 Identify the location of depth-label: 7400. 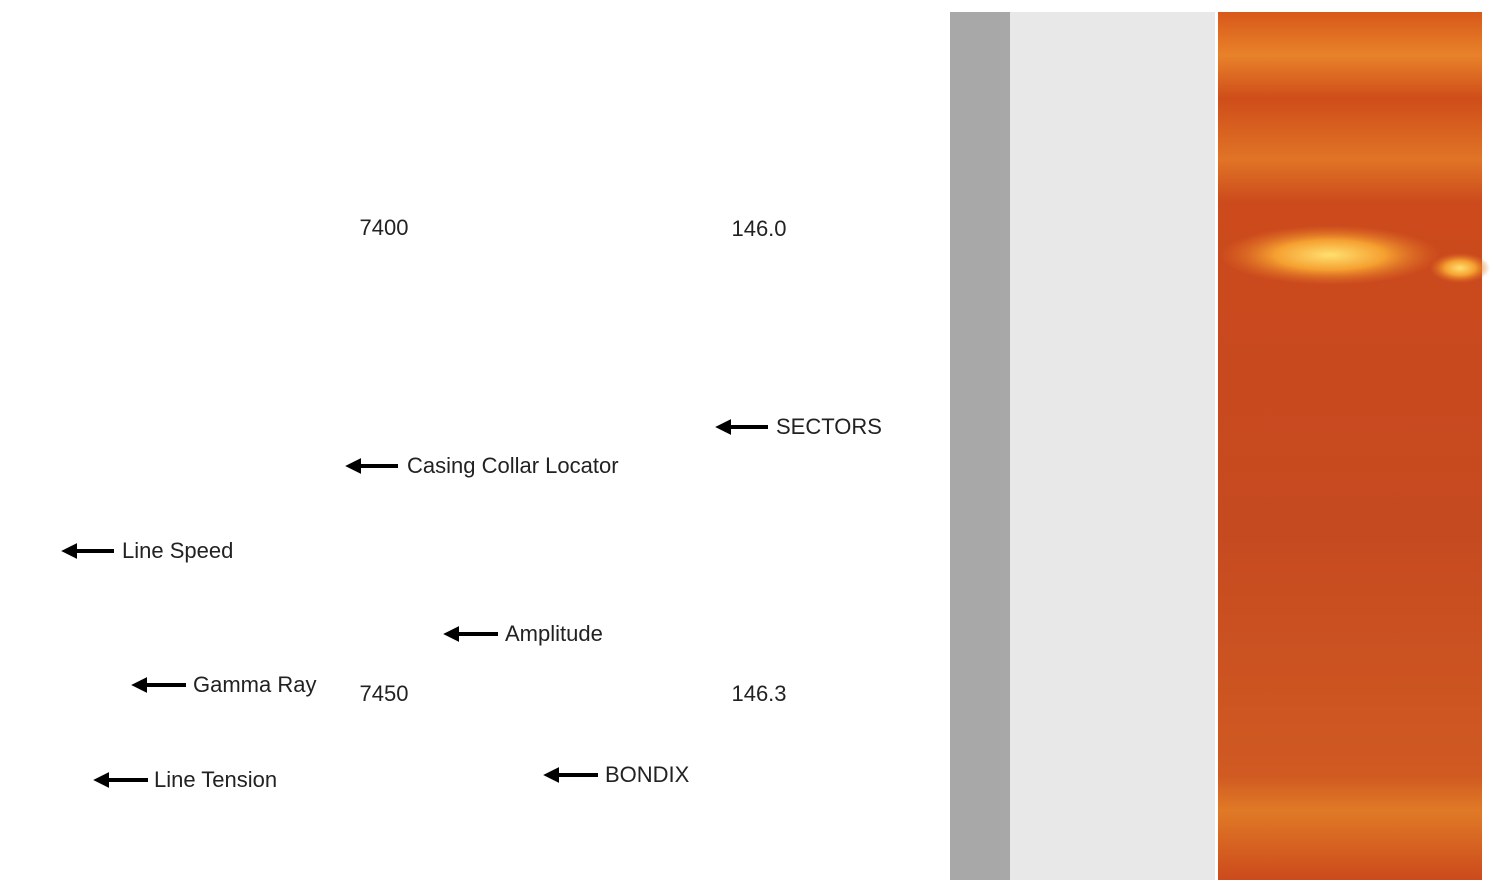
(384, 227).